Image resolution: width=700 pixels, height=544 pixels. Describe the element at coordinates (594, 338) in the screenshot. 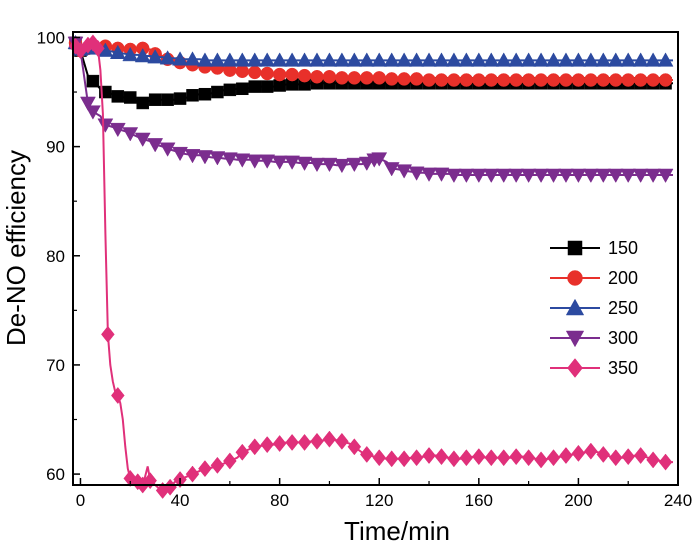

I see `legend-entry-300: 300` at that location.